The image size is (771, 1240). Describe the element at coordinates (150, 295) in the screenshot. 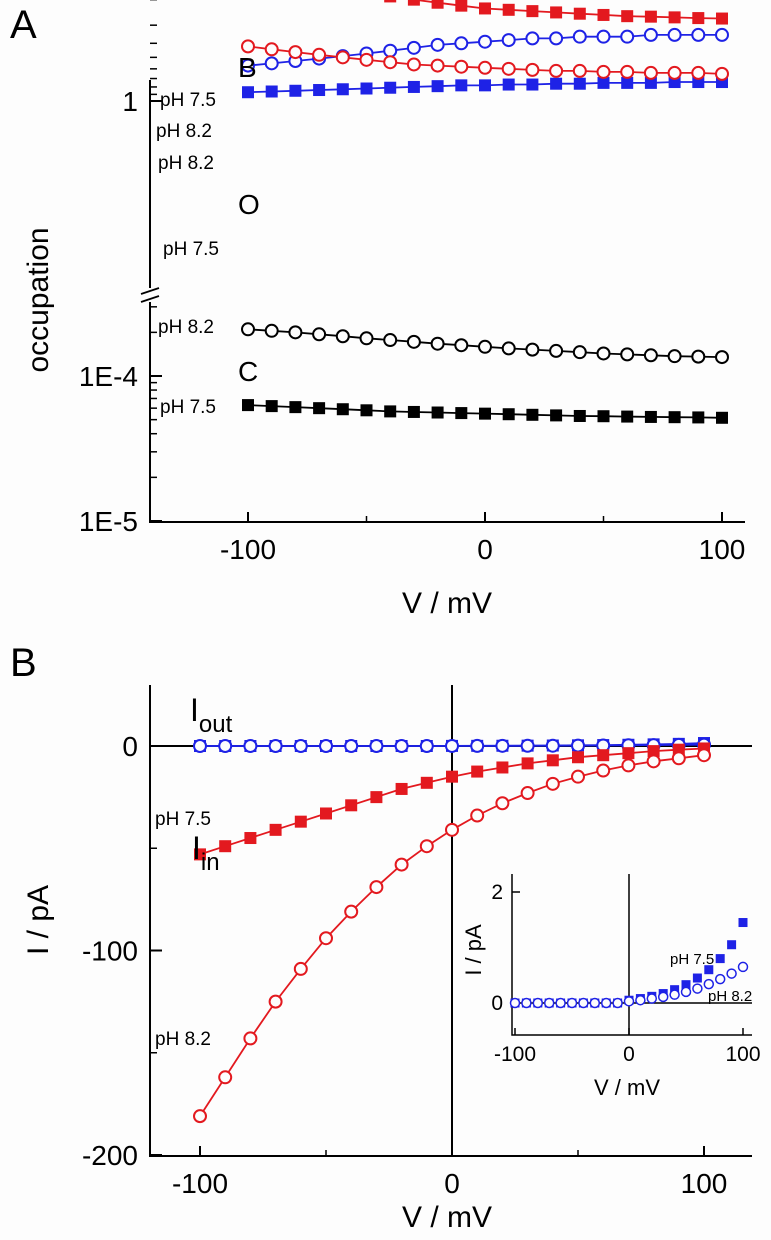

I see `chart-a-axis-break` at that location.